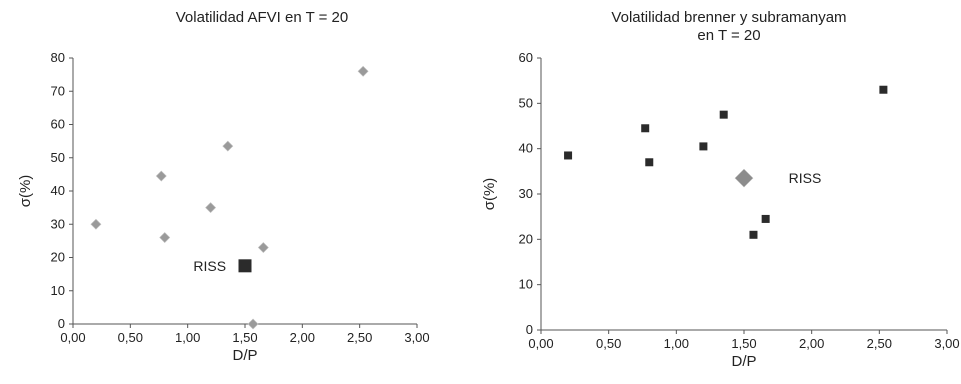  Describe the element at coordinates (728, 17) in the screenshot. I see `chart-title: Volatilidad brenner y subramanyam` at that location.